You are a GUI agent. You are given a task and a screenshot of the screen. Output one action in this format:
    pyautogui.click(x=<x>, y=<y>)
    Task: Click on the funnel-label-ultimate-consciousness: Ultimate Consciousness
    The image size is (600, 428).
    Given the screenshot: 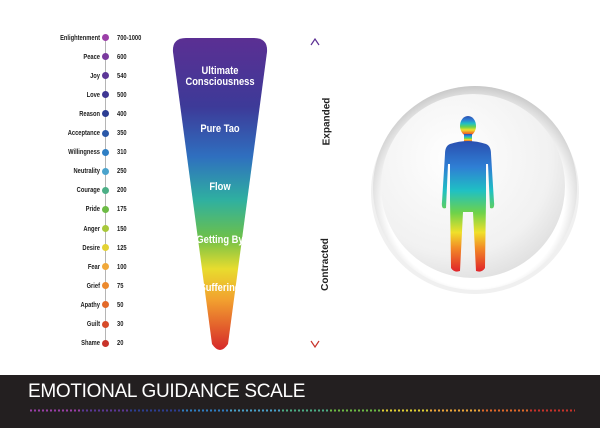 What is the action you would take?
    pyautogui.click(x=220, y=76)
    